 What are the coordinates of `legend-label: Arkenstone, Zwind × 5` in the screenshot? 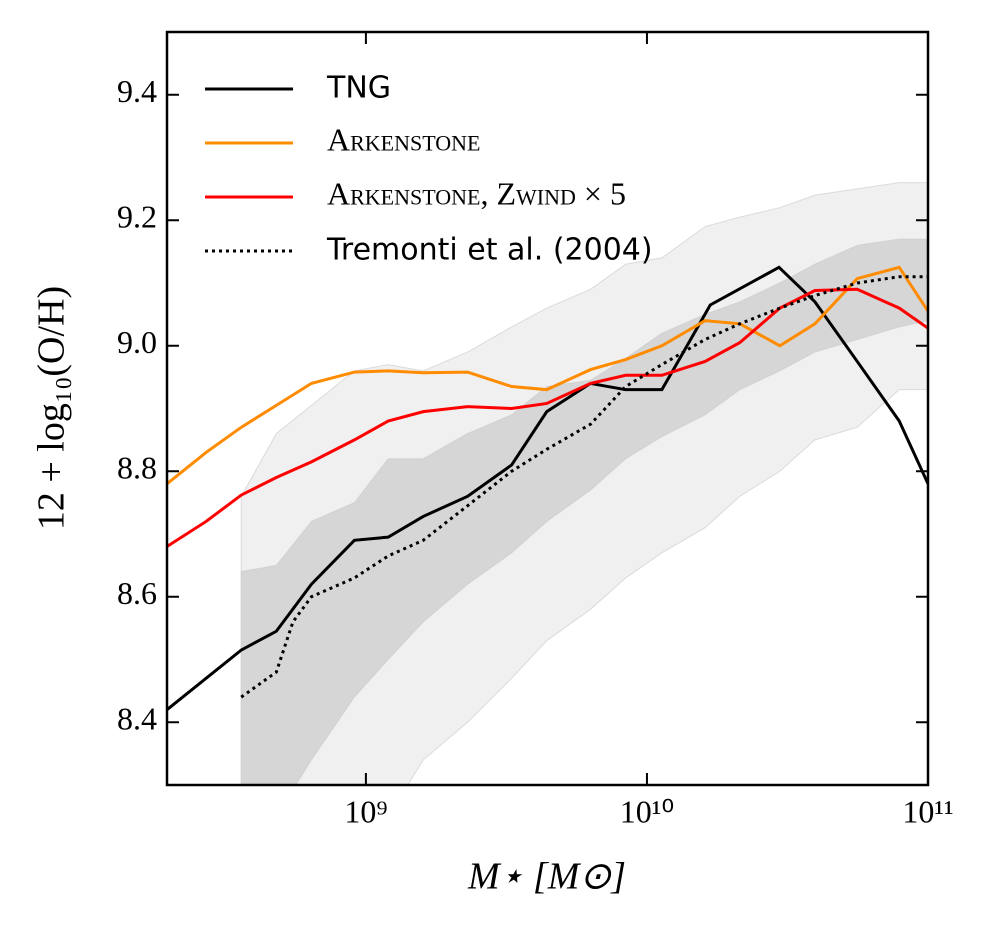 It's located at (476, 193).